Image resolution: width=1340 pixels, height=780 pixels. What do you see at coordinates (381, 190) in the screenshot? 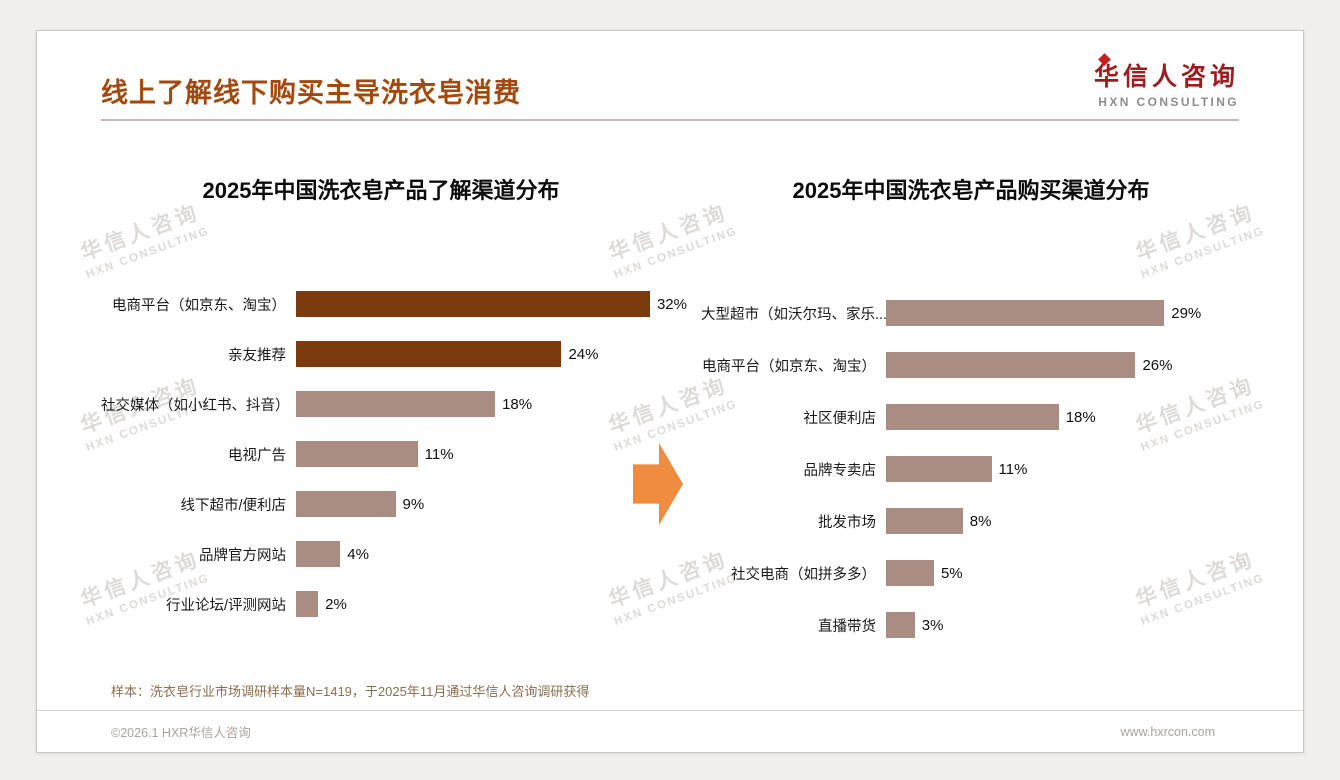
I see `chart-title: 2025年中国洗衣皂产品了解渠道分布` at bounding box center [381, 190].